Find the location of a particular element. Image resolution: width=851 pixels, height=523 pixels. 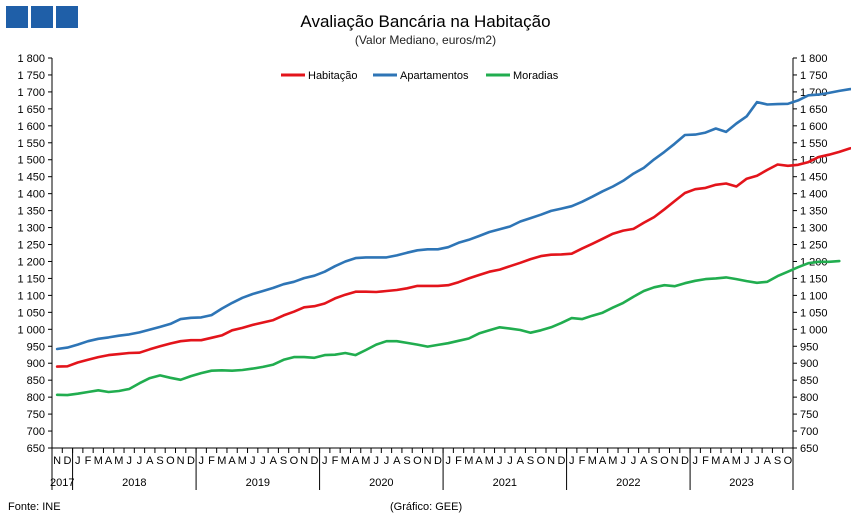

y-tick-label-right: 1 150 is located at coordinates (814, 279).